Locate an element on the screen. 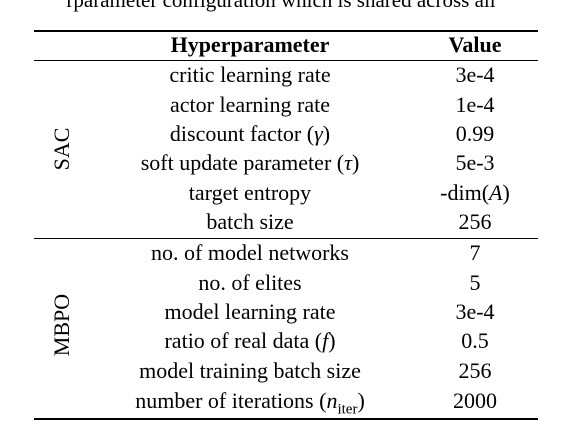  value-target-entropy: -dim(A) is located at coordinates (475, 193).